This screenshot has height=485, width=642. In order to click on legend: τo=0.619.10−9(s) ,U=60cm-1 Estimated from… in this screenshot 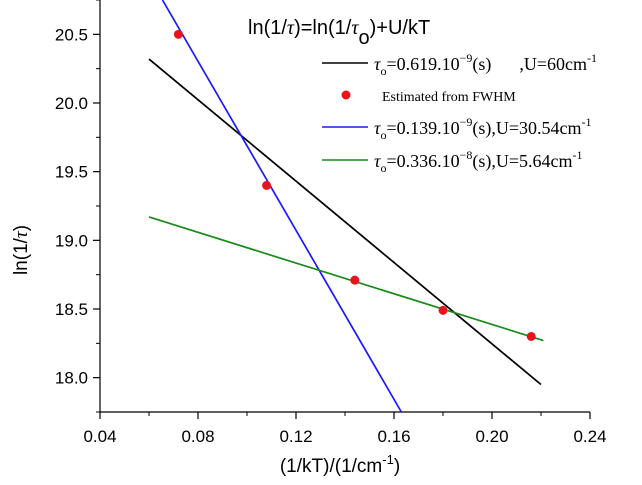, I will do `click(459, 113)`.